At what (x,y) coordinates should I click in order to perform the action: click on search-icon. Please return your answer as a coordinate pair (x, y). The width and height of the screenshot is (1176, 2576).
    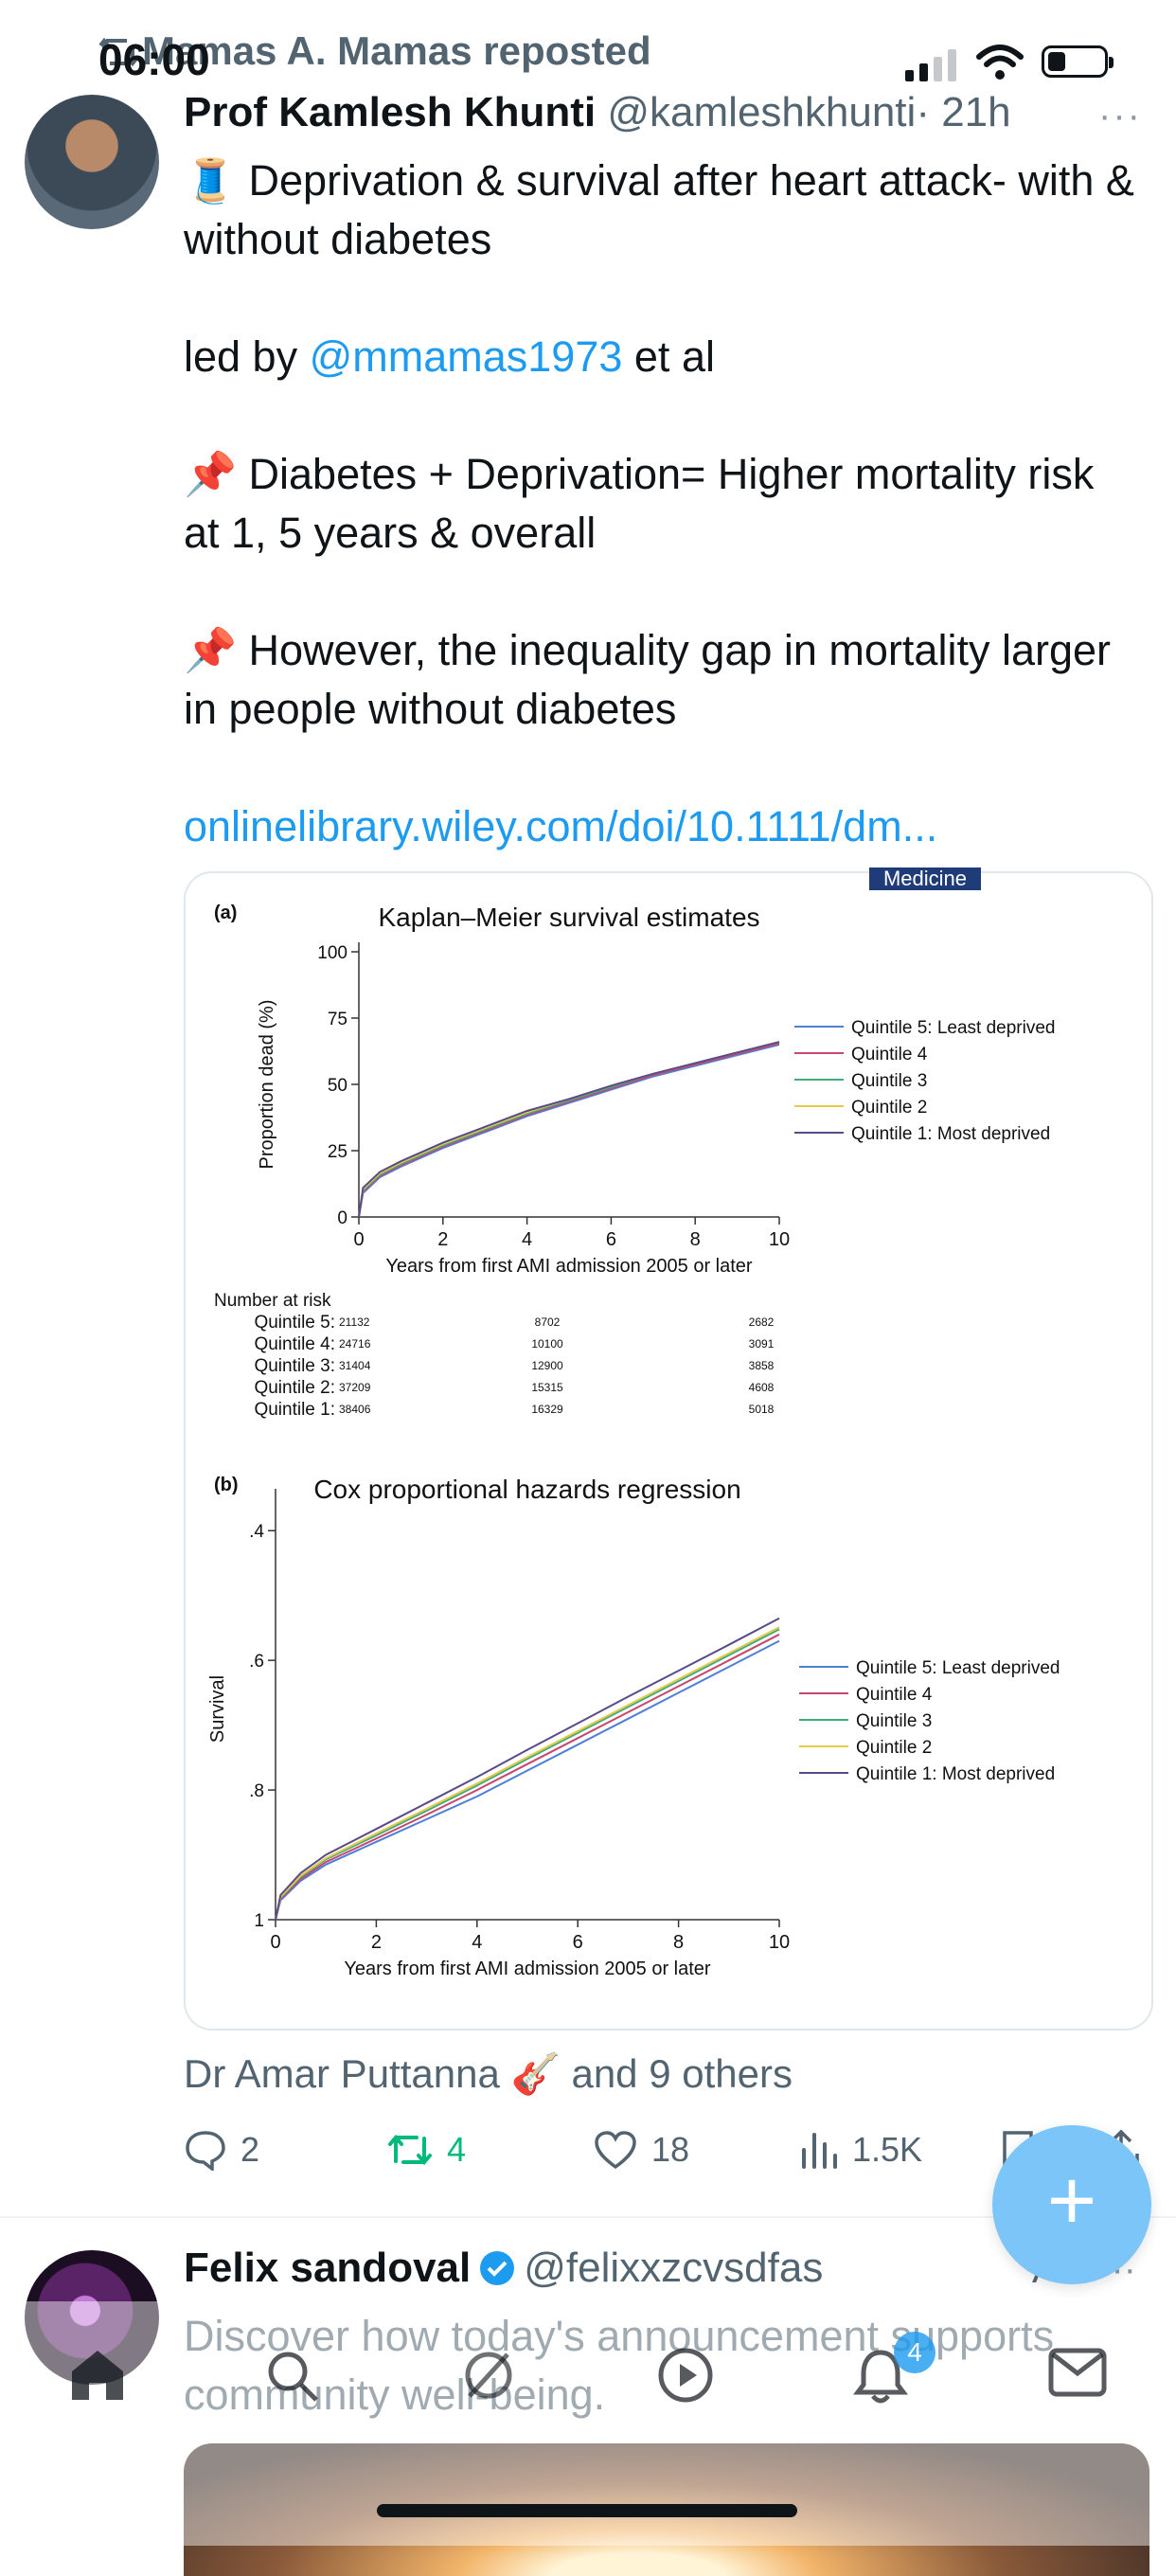
    Looking at the image, I should click on (291, 2375).